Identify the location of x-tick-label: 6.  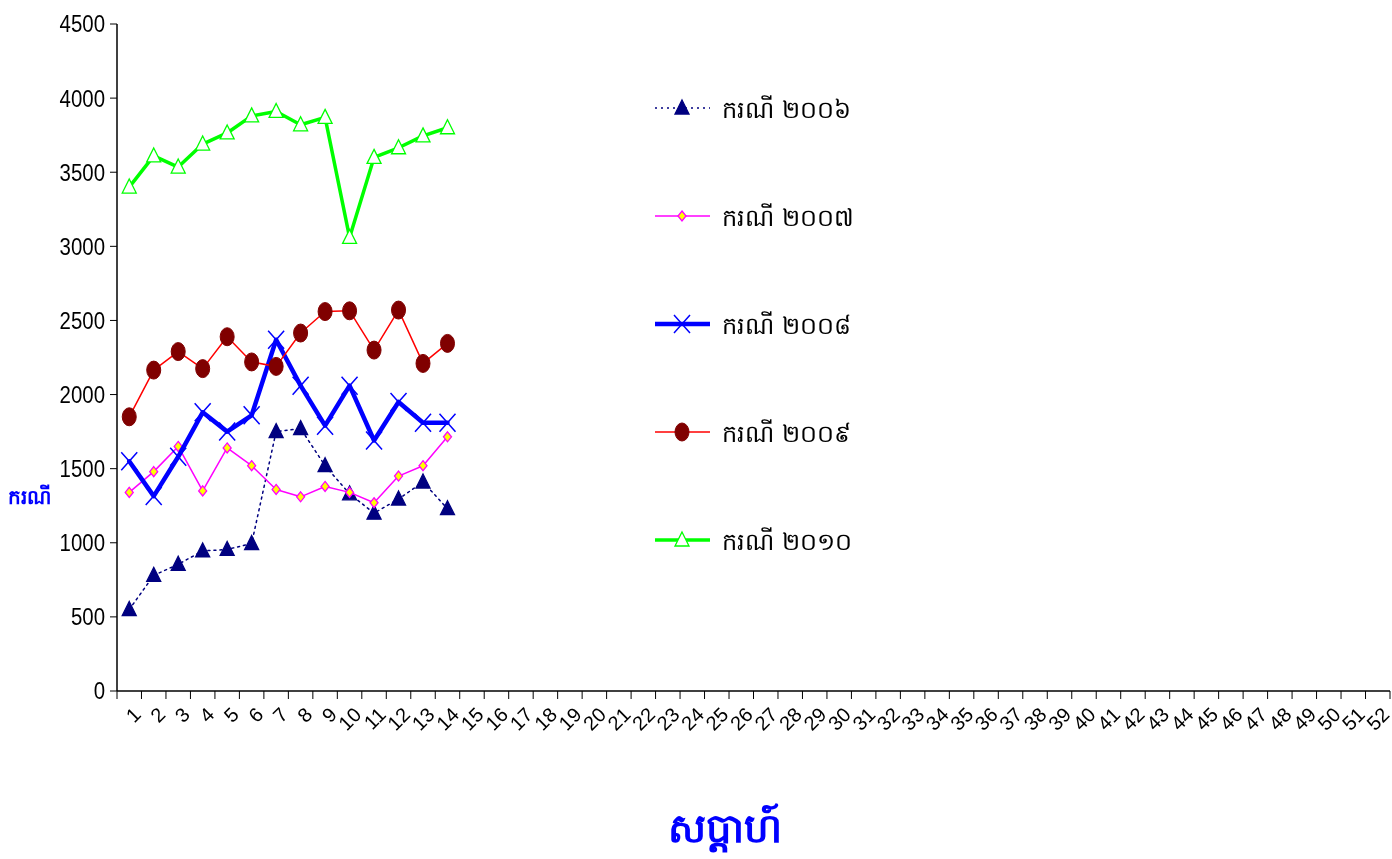
(256, 715).